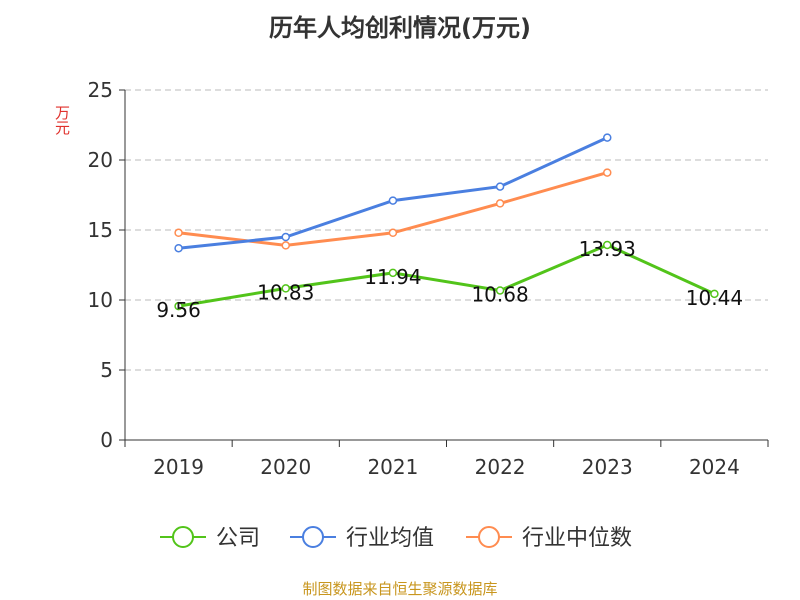 This screenshot has height=600, width=800. I want to click on data-label: 10.68, so click(499, 294).